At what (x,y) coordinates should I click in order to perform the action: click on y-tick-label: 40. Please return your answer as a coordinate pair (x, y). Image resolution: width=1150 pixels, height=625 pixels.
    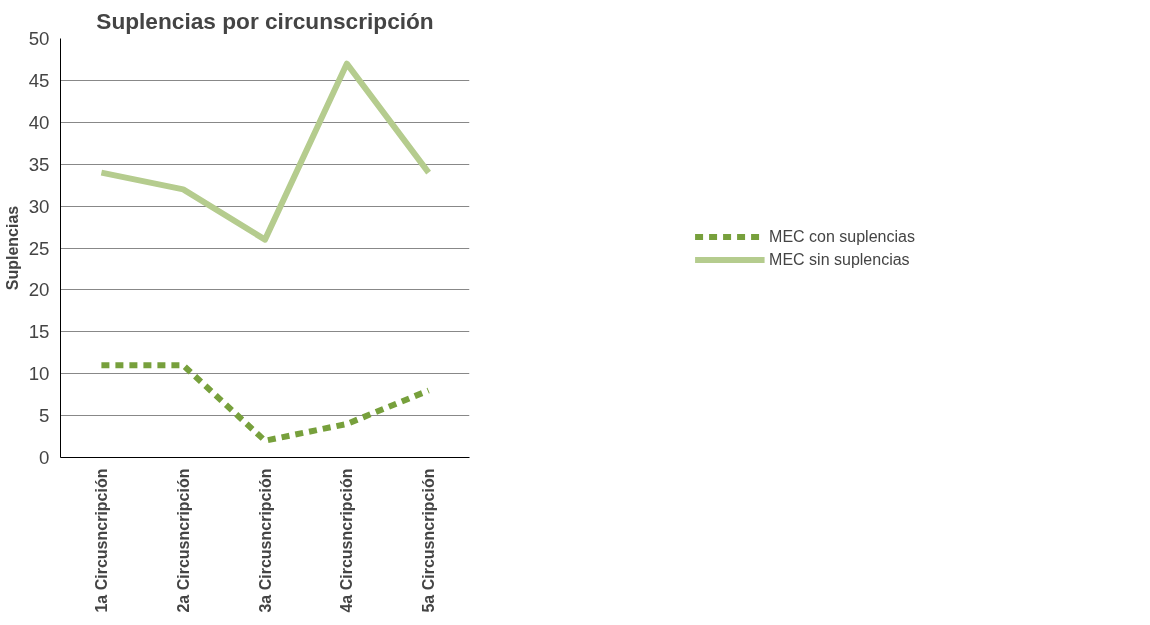
    Looking at the image, I should click on (39, 122).